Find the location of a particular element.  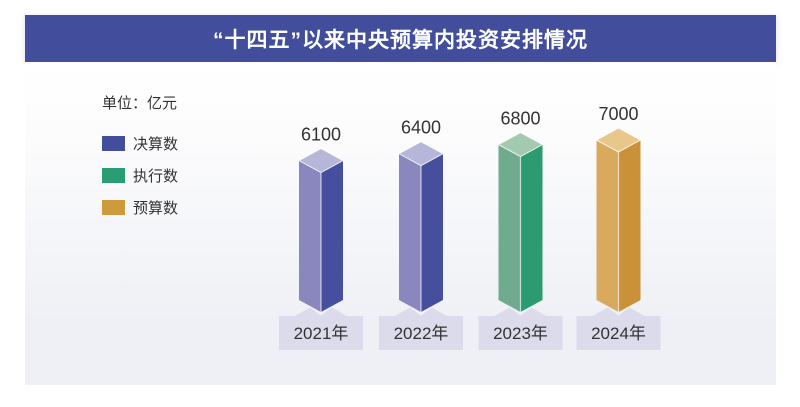

bar-value-label: 6400 is located at coordinates (421, 128).